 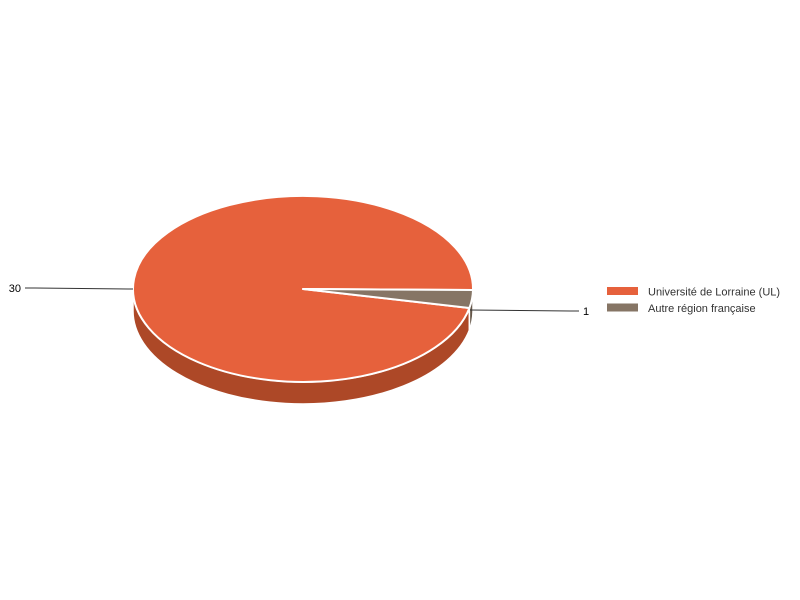 I want to click on data-label-universite-lorraine-value: 30, so click(x=15, y=289).